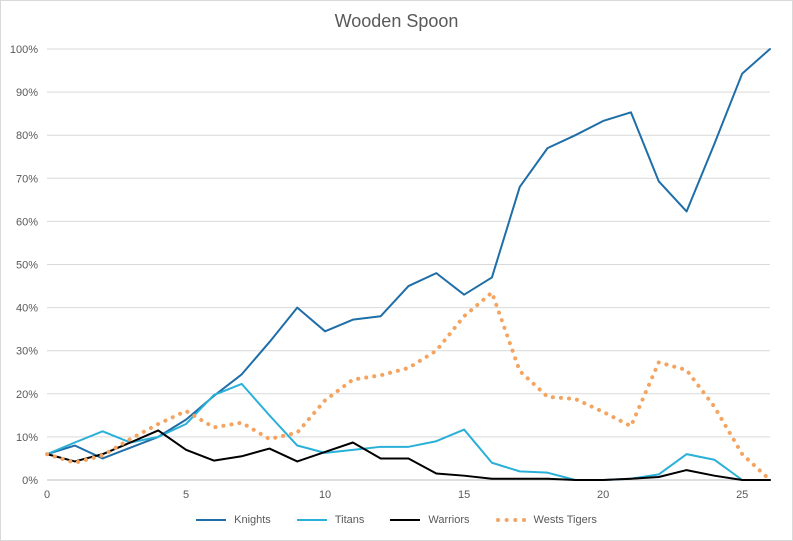  I want to click on y-tick-label: 20%, so click(27, 395).